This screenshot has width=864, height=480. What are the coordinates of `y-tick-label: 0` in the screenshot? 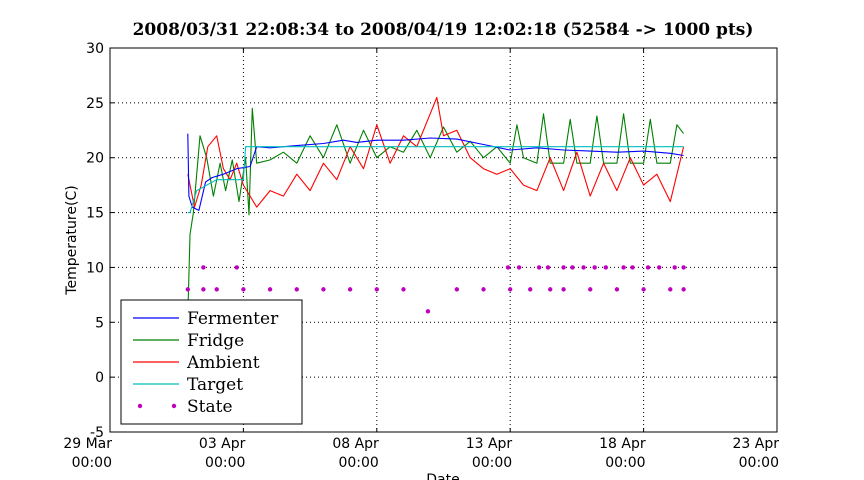 It's located at (99, 378).